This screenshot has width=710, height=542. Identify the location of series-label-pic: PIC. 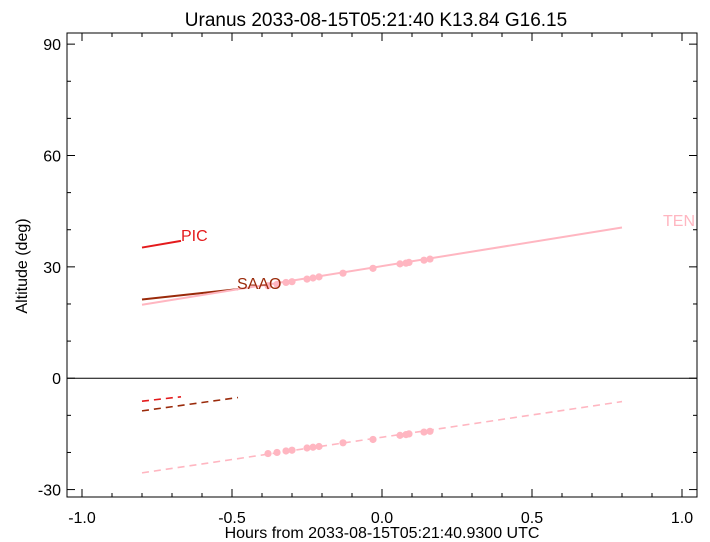
(194, 236).